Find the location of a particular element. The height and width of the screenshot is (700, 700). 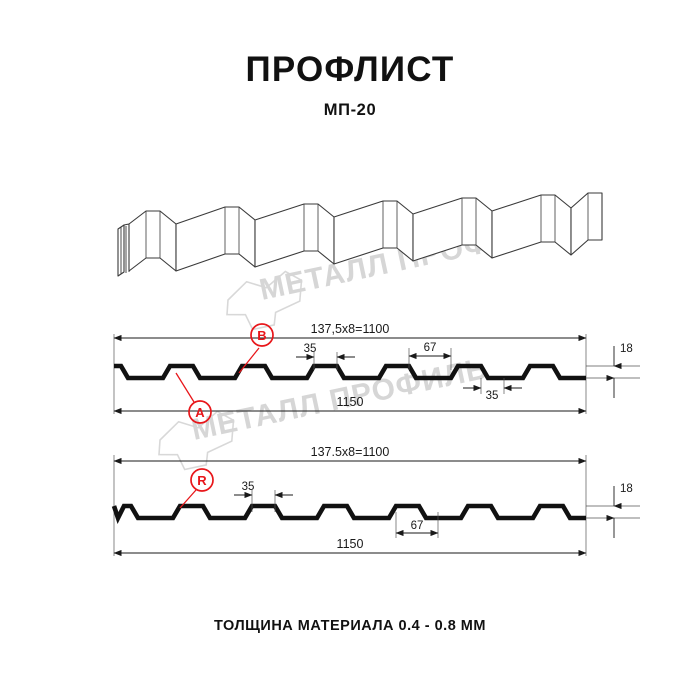

dimension-valley-35: 35 is located at coordinates (492, 390).